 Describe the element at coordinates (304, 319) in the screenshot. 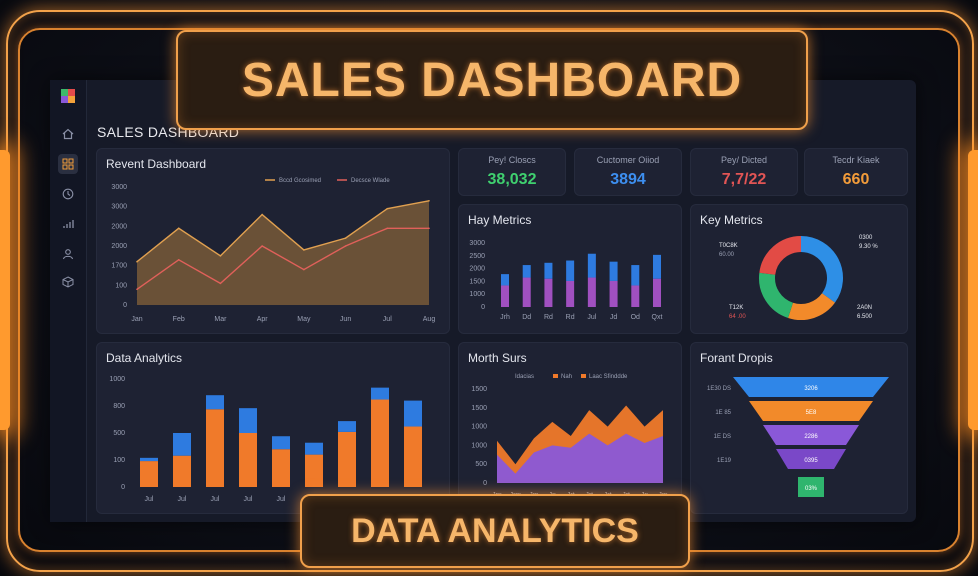

I see `x-tick-label: May` at that location.